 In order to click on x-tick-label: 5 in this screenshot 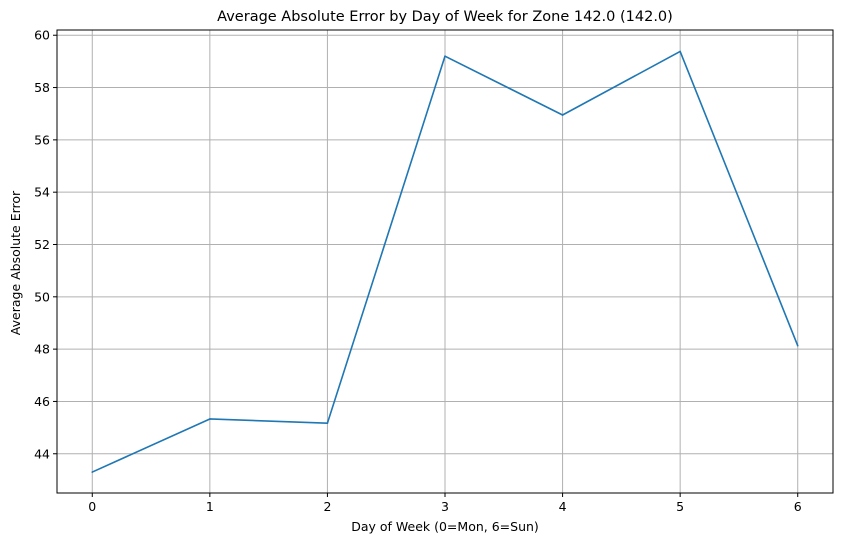, I will do `click(680, 506)`.